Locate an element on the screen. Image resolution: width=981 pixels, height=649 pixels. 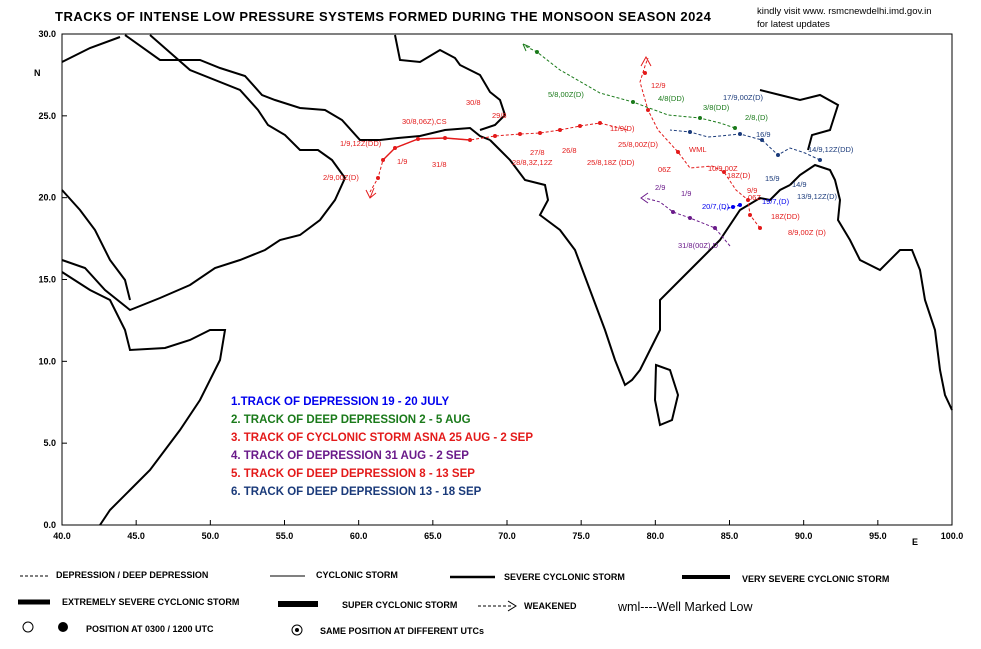
x-tick-label: 45.0 is located at coordinates (136, 536).